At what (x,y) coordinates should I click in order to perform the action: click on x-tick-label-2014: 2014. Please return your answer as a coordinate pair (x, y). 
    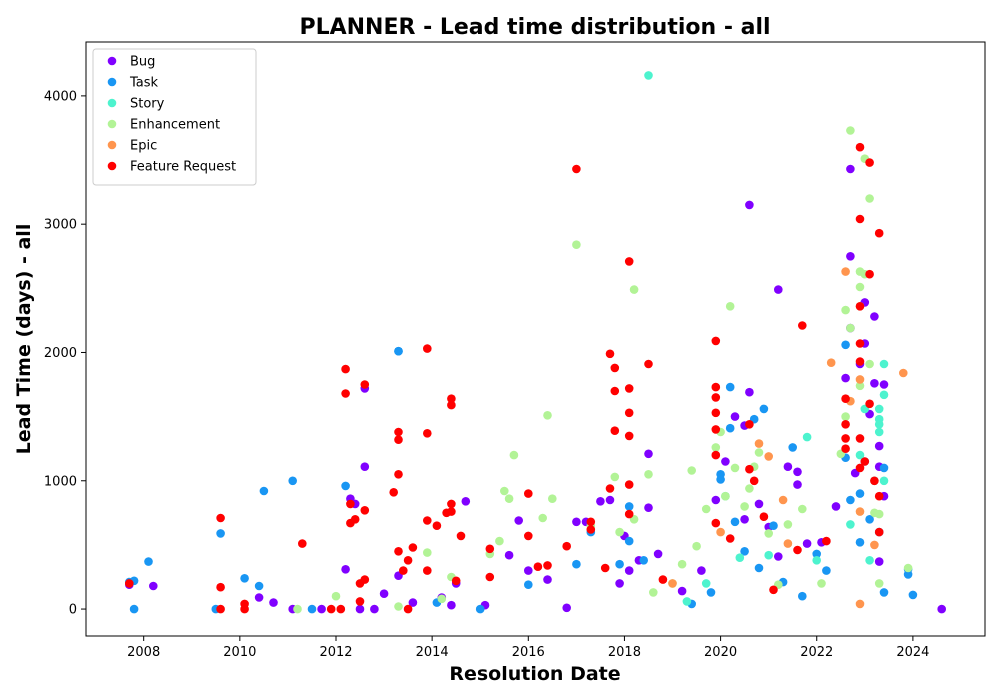
    Looking at the image, I should click on (432, 652).